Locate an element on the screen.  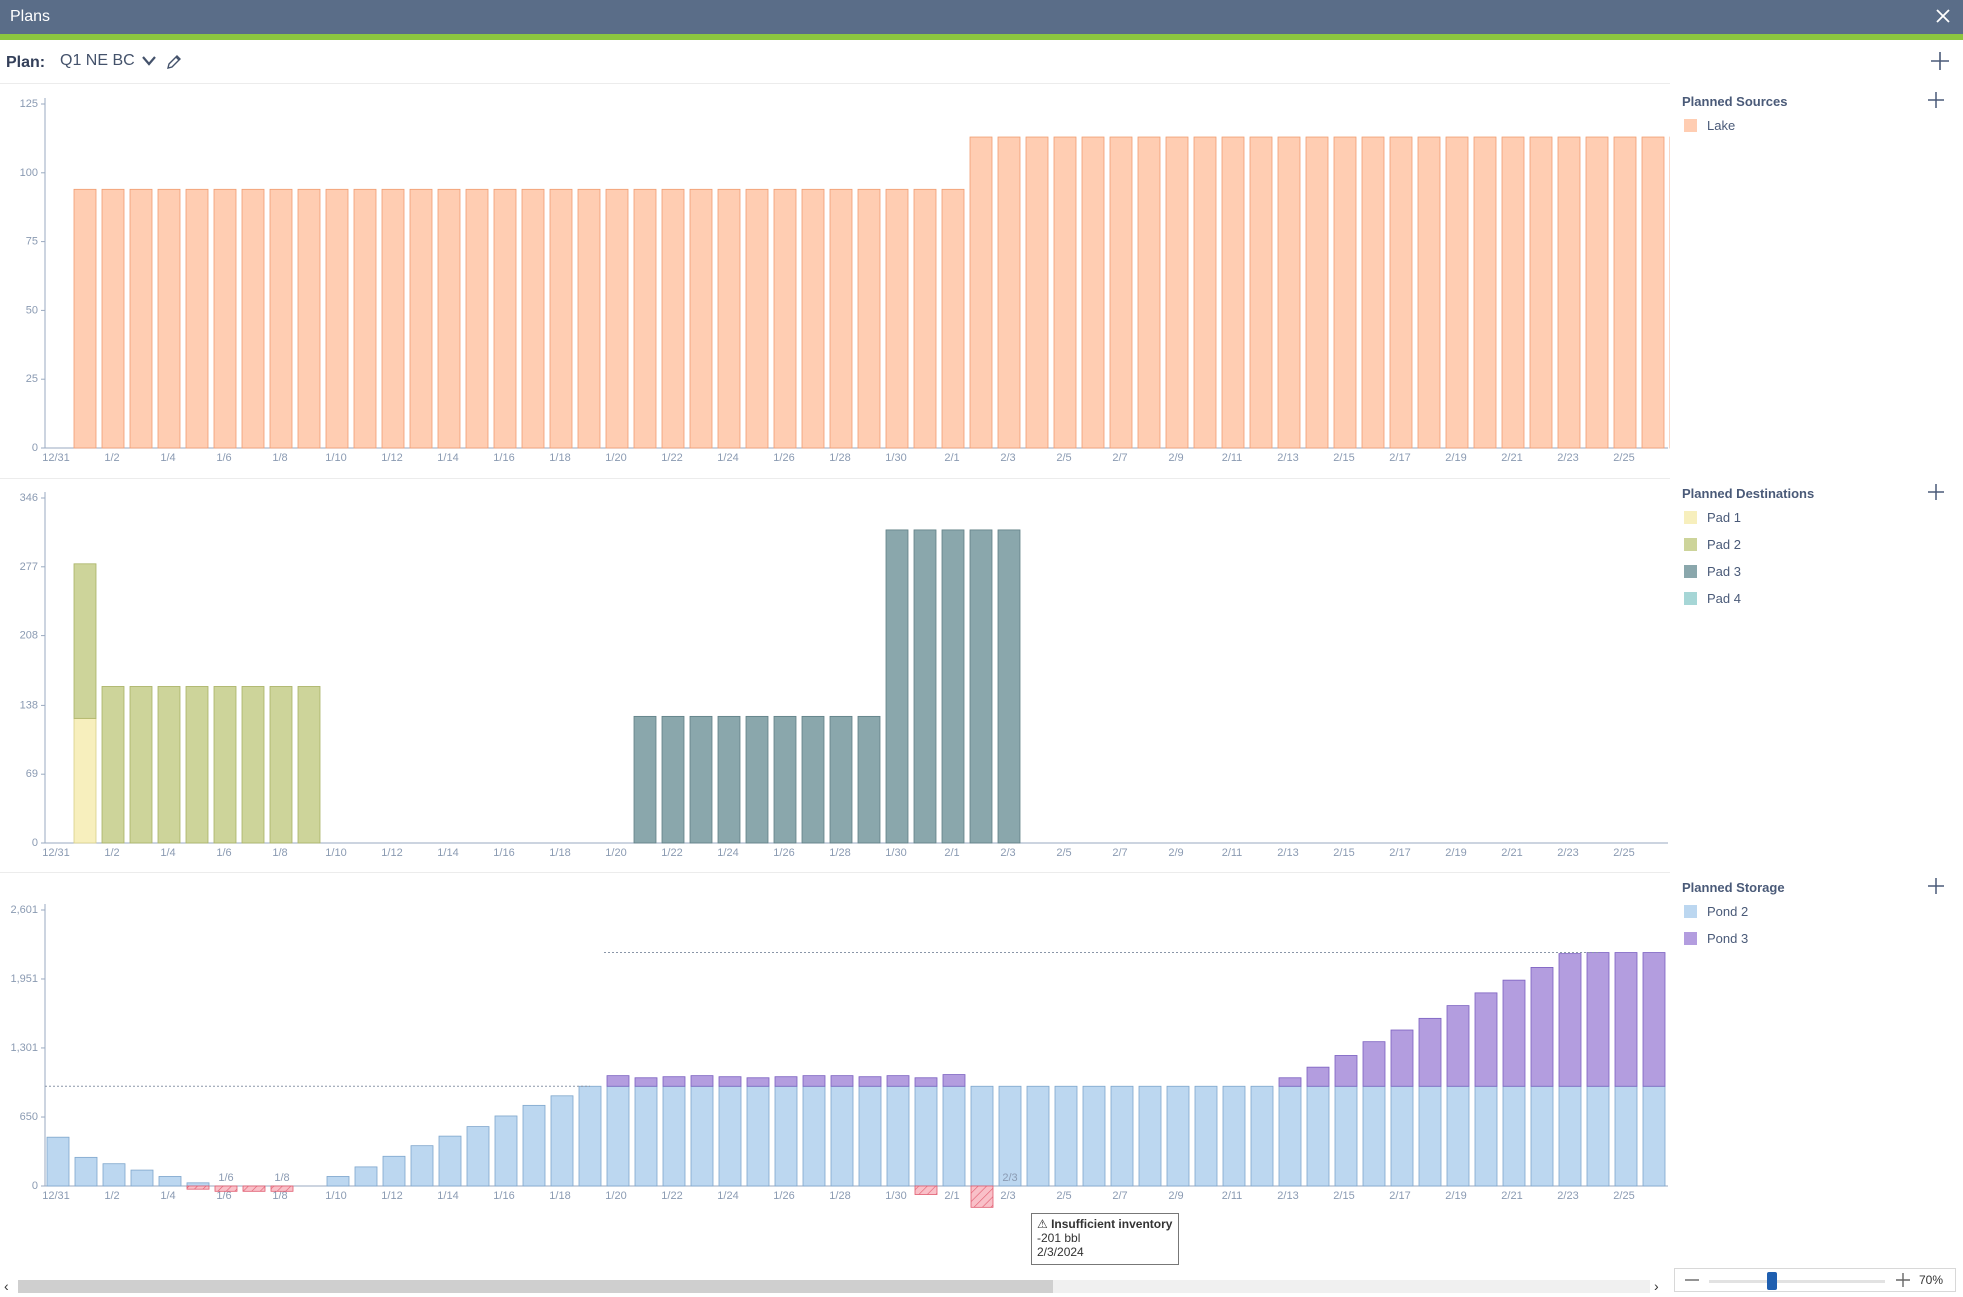
x-tick-label: 1/20 is located at coordinates (615, 853).